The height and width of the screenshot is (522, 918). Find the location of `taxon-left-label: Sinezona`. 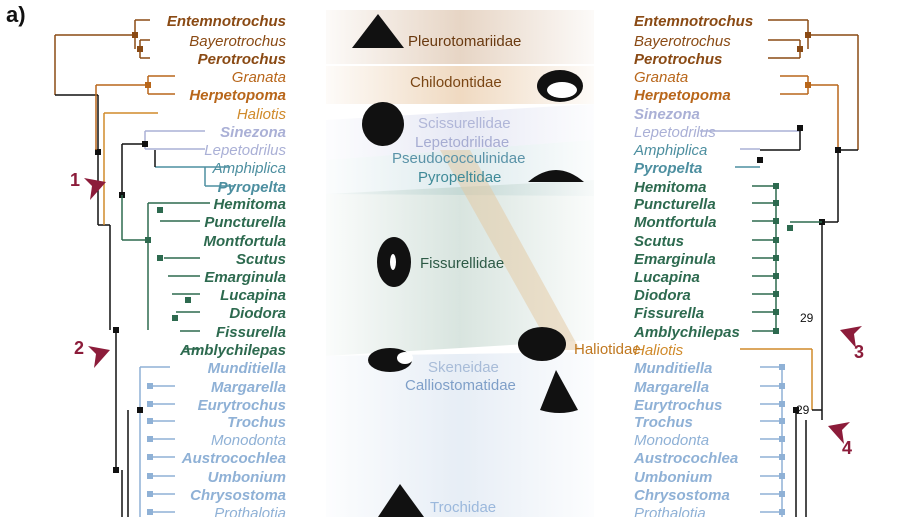

taxon-left-label: Sinezona is located at coordinates (253, 132).